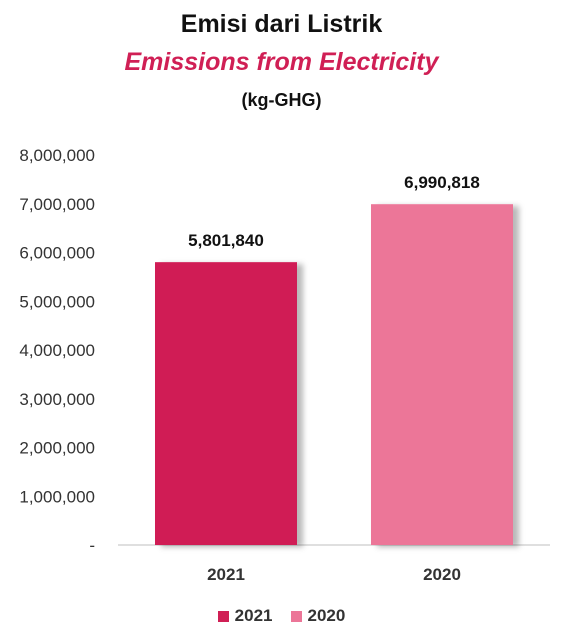 The image size is (563, 628). What do you see at coordinates (326, 615) in the screenshot?
I see `legend-label: 2020` at bounding box center [326, 615].